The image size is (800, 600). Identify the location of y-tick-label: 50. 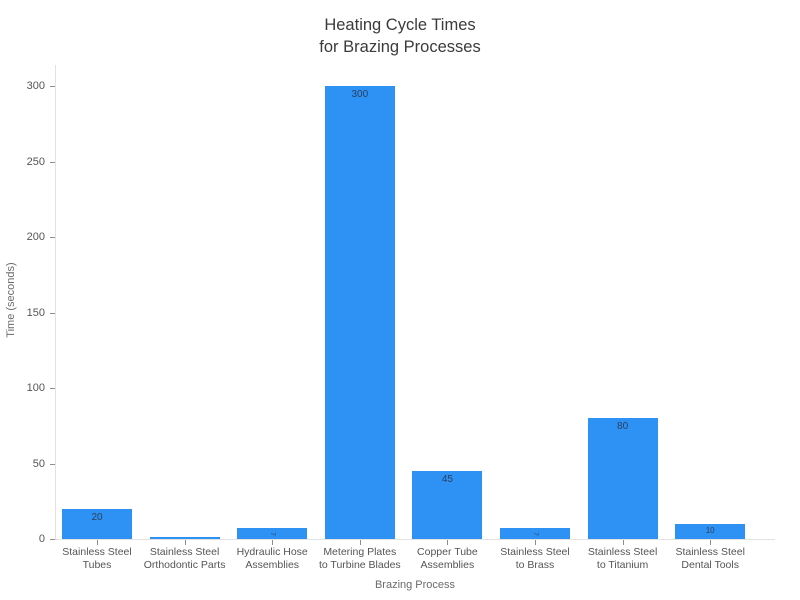
(38, 463).